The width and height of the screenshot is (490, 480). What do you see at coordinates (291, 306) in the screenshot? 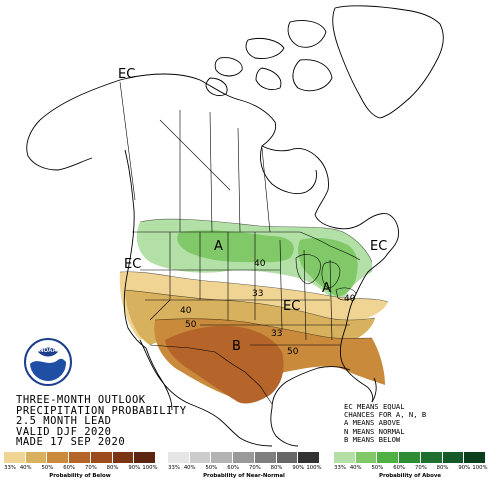
I see `region-label-ec-south: EC` at bounding box center [291, 306].